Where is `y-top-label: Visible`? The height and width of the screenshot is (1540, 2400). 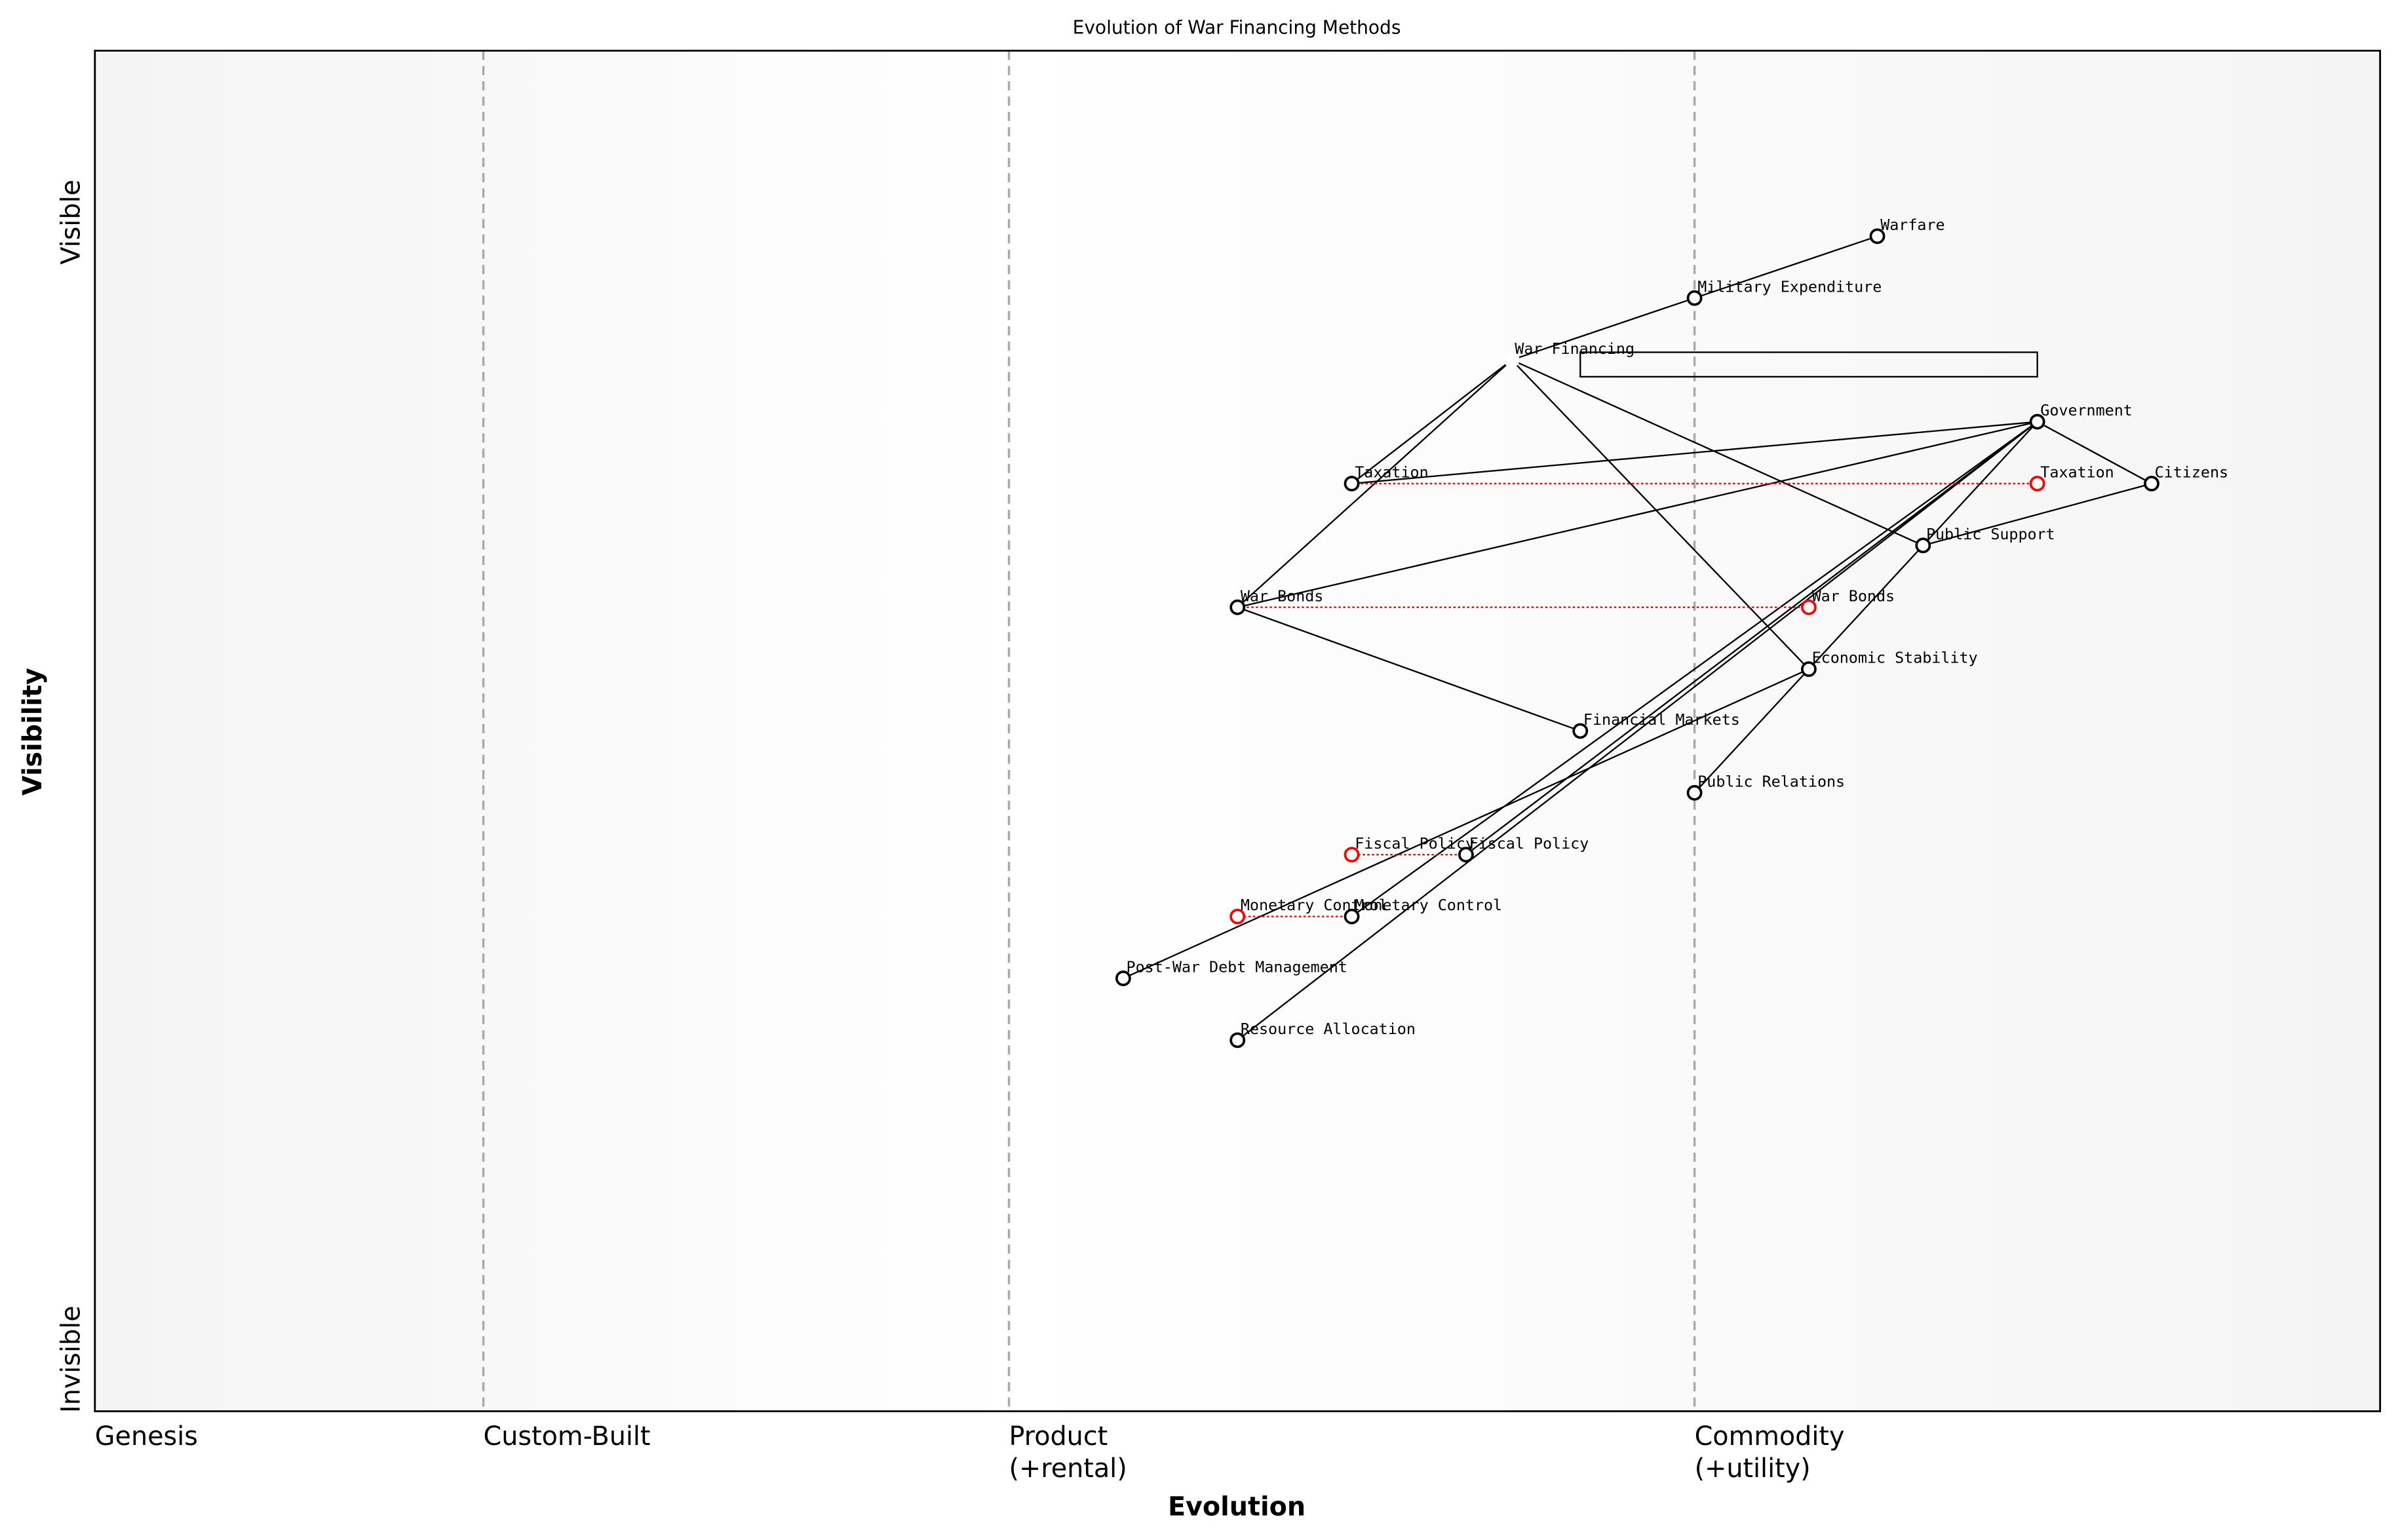 y-top-label: Visible is located at coordinates (71, 222).